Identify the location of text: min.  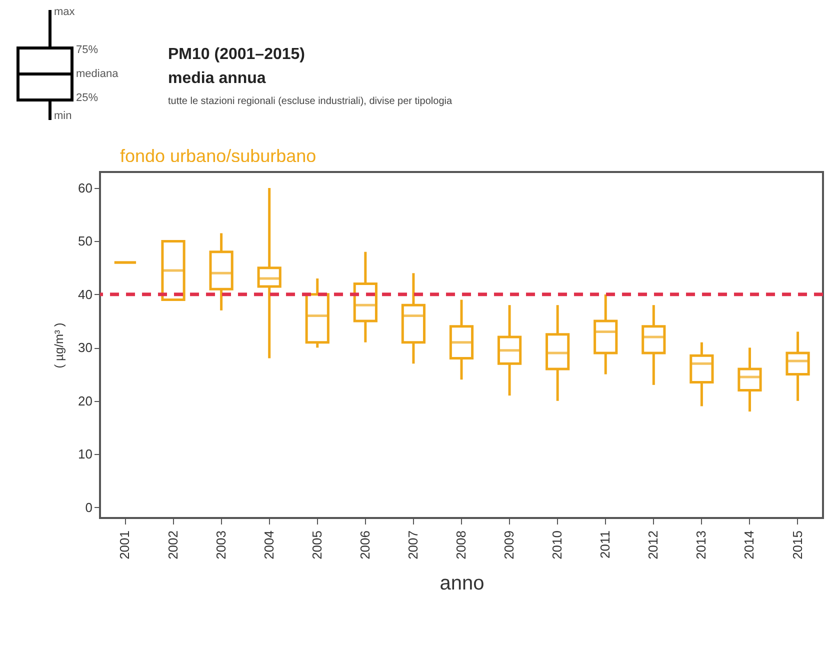
(63, 116).